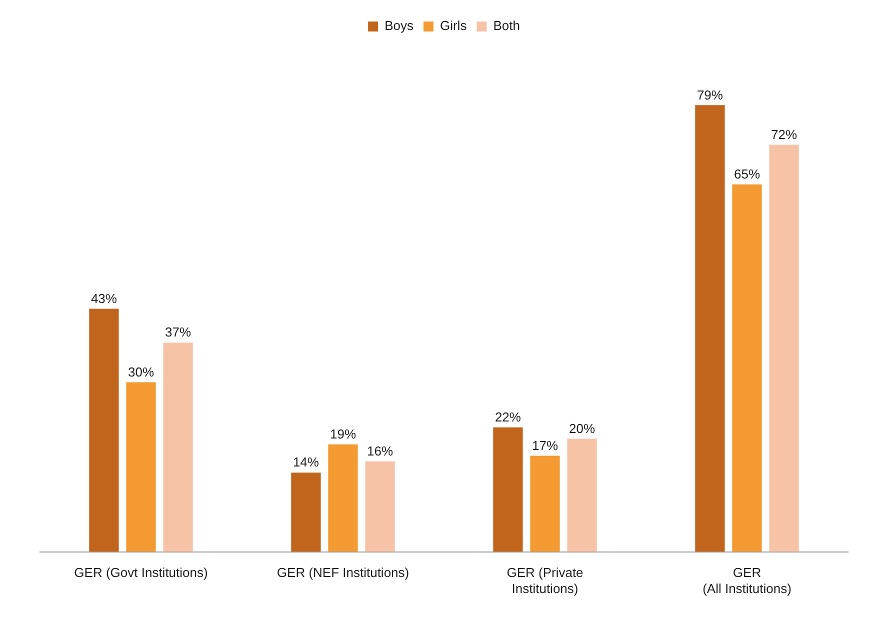 The width and height of the screenshot is (888, 631). What do you see at coordinates (141, 572) in the screenshot?
I see `x-tick-label: GER (Govt Institutions)` at bounding box center [141, 572].